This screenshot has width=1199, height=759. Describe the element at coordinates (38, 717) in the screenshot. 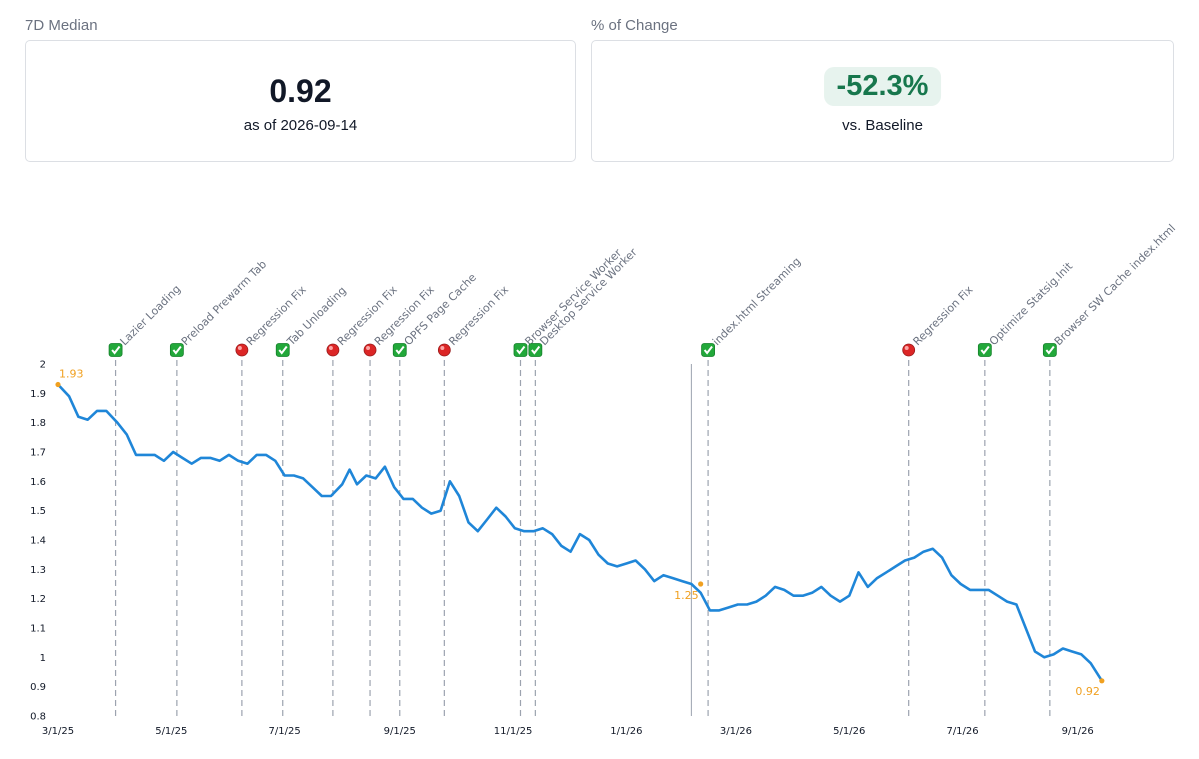

I see `y-tick-label: 0.8` at that location.